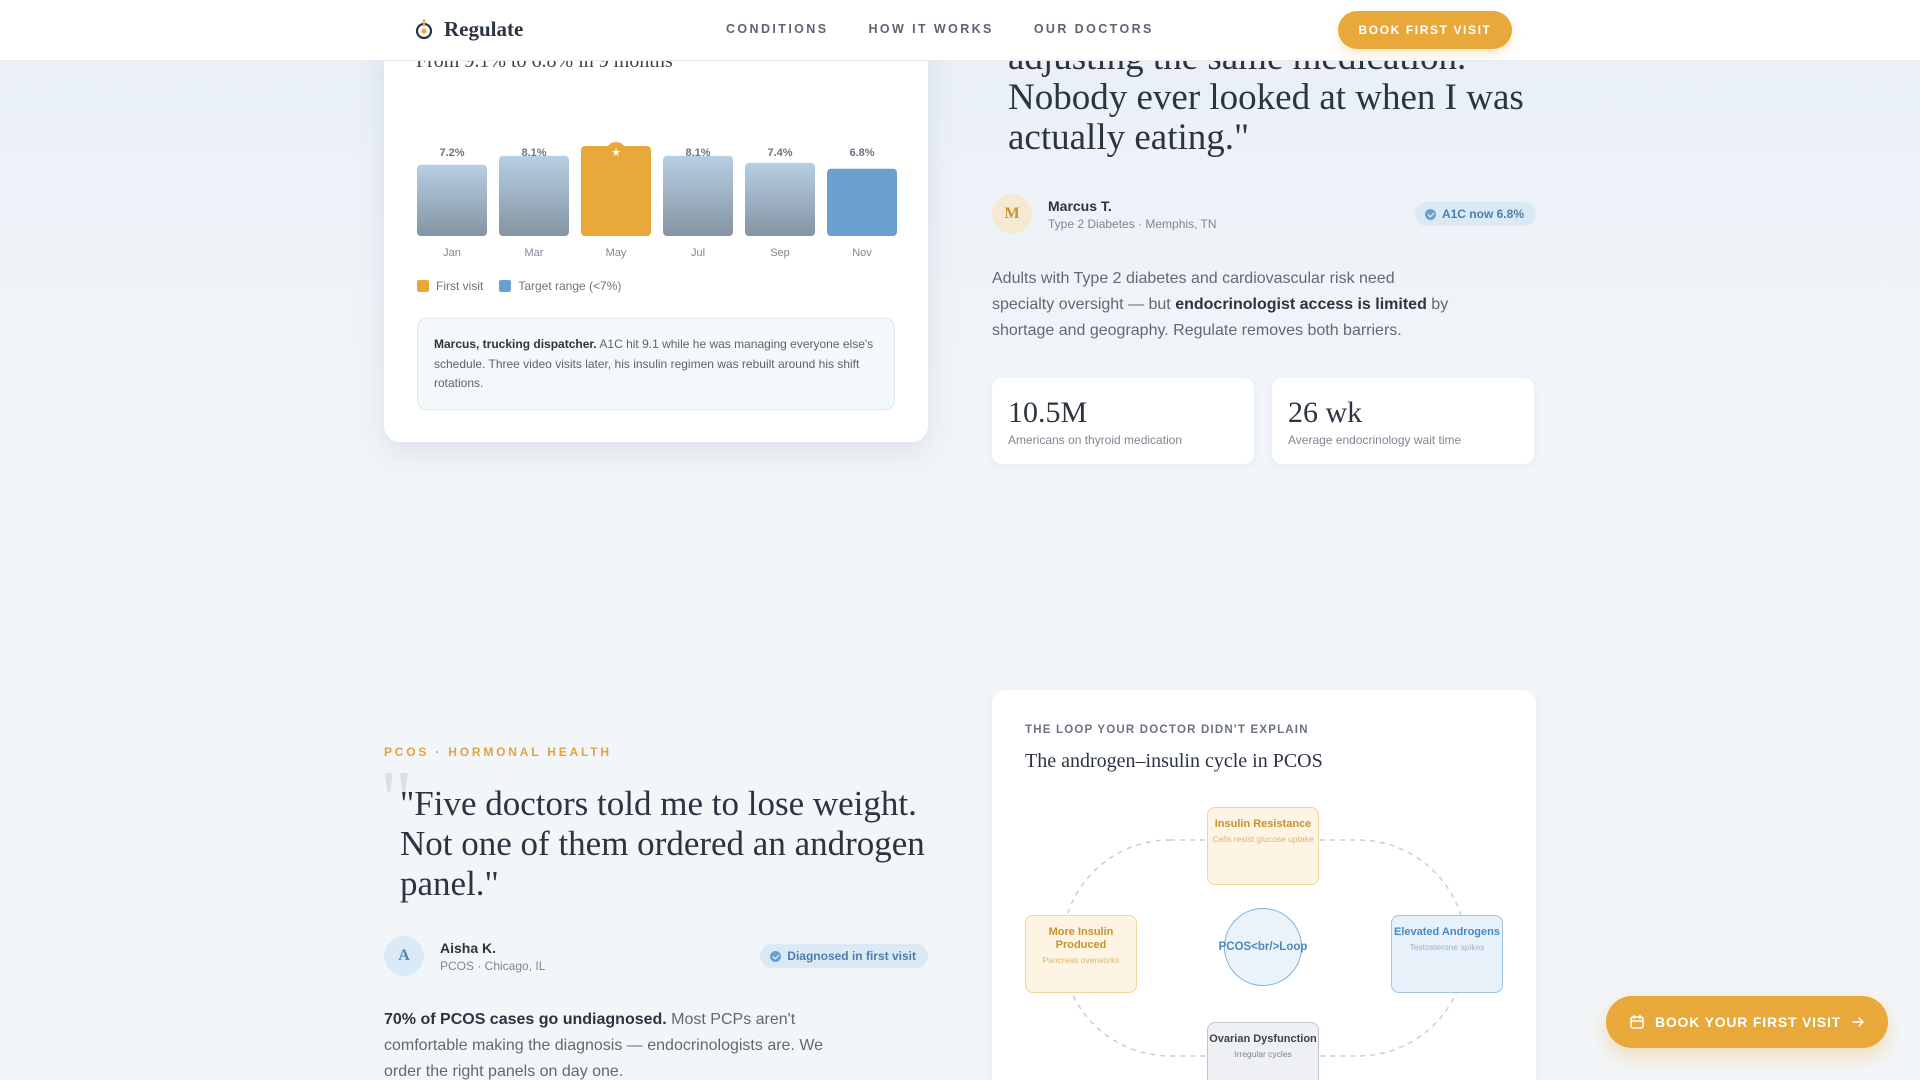  I want to click on node-title: Elevated Androgens, so click(1447, 932).